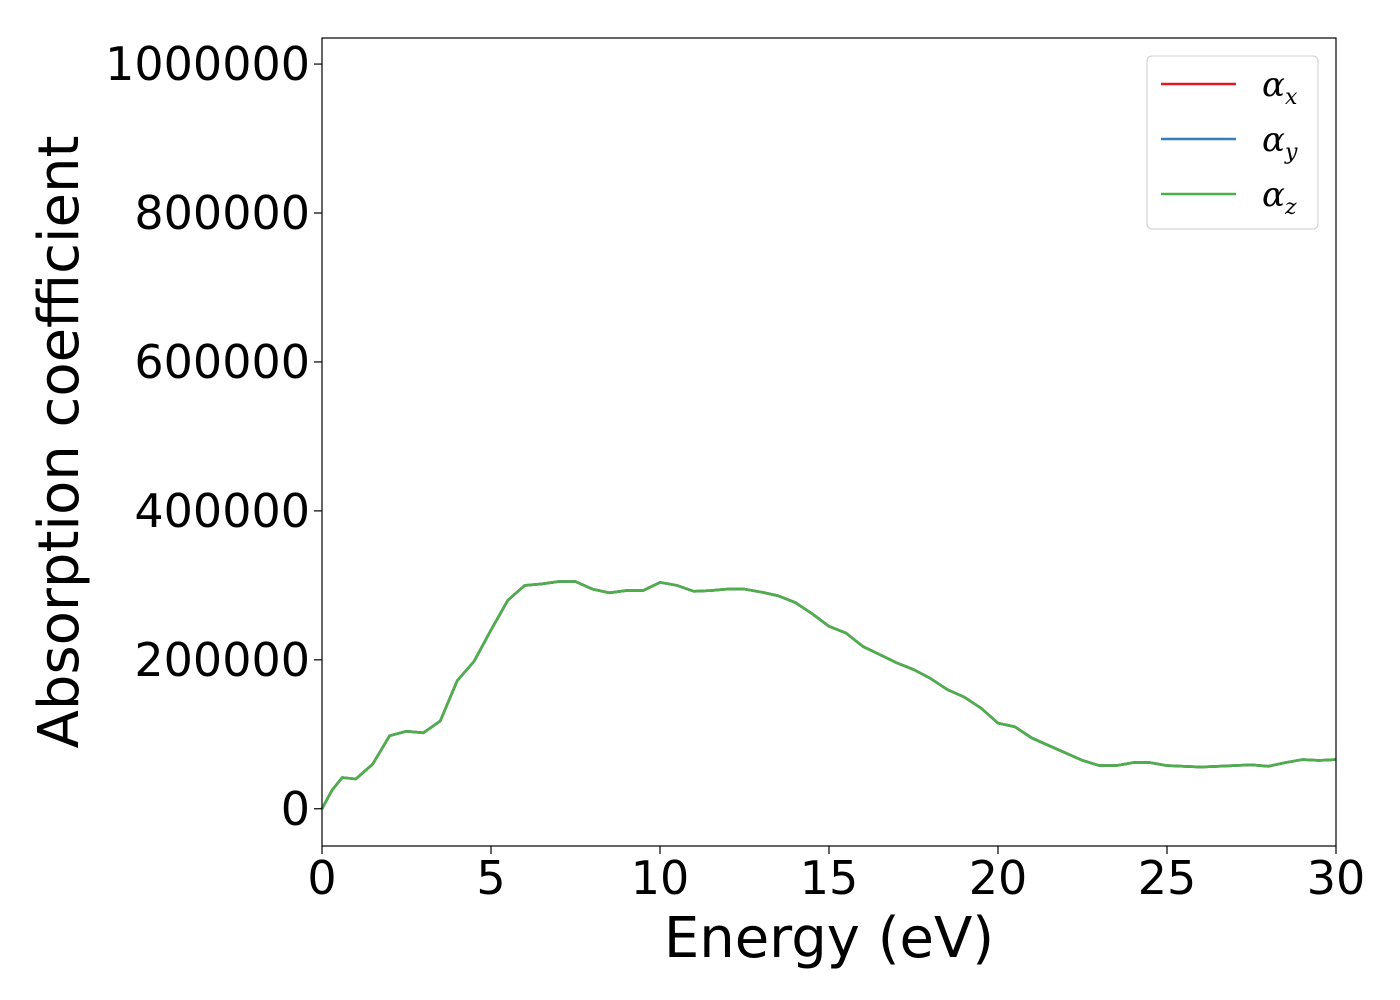 The height and width of the screenshot is (1000, 1400). I want to click on y-tick-label: 0, so click(295, 809).